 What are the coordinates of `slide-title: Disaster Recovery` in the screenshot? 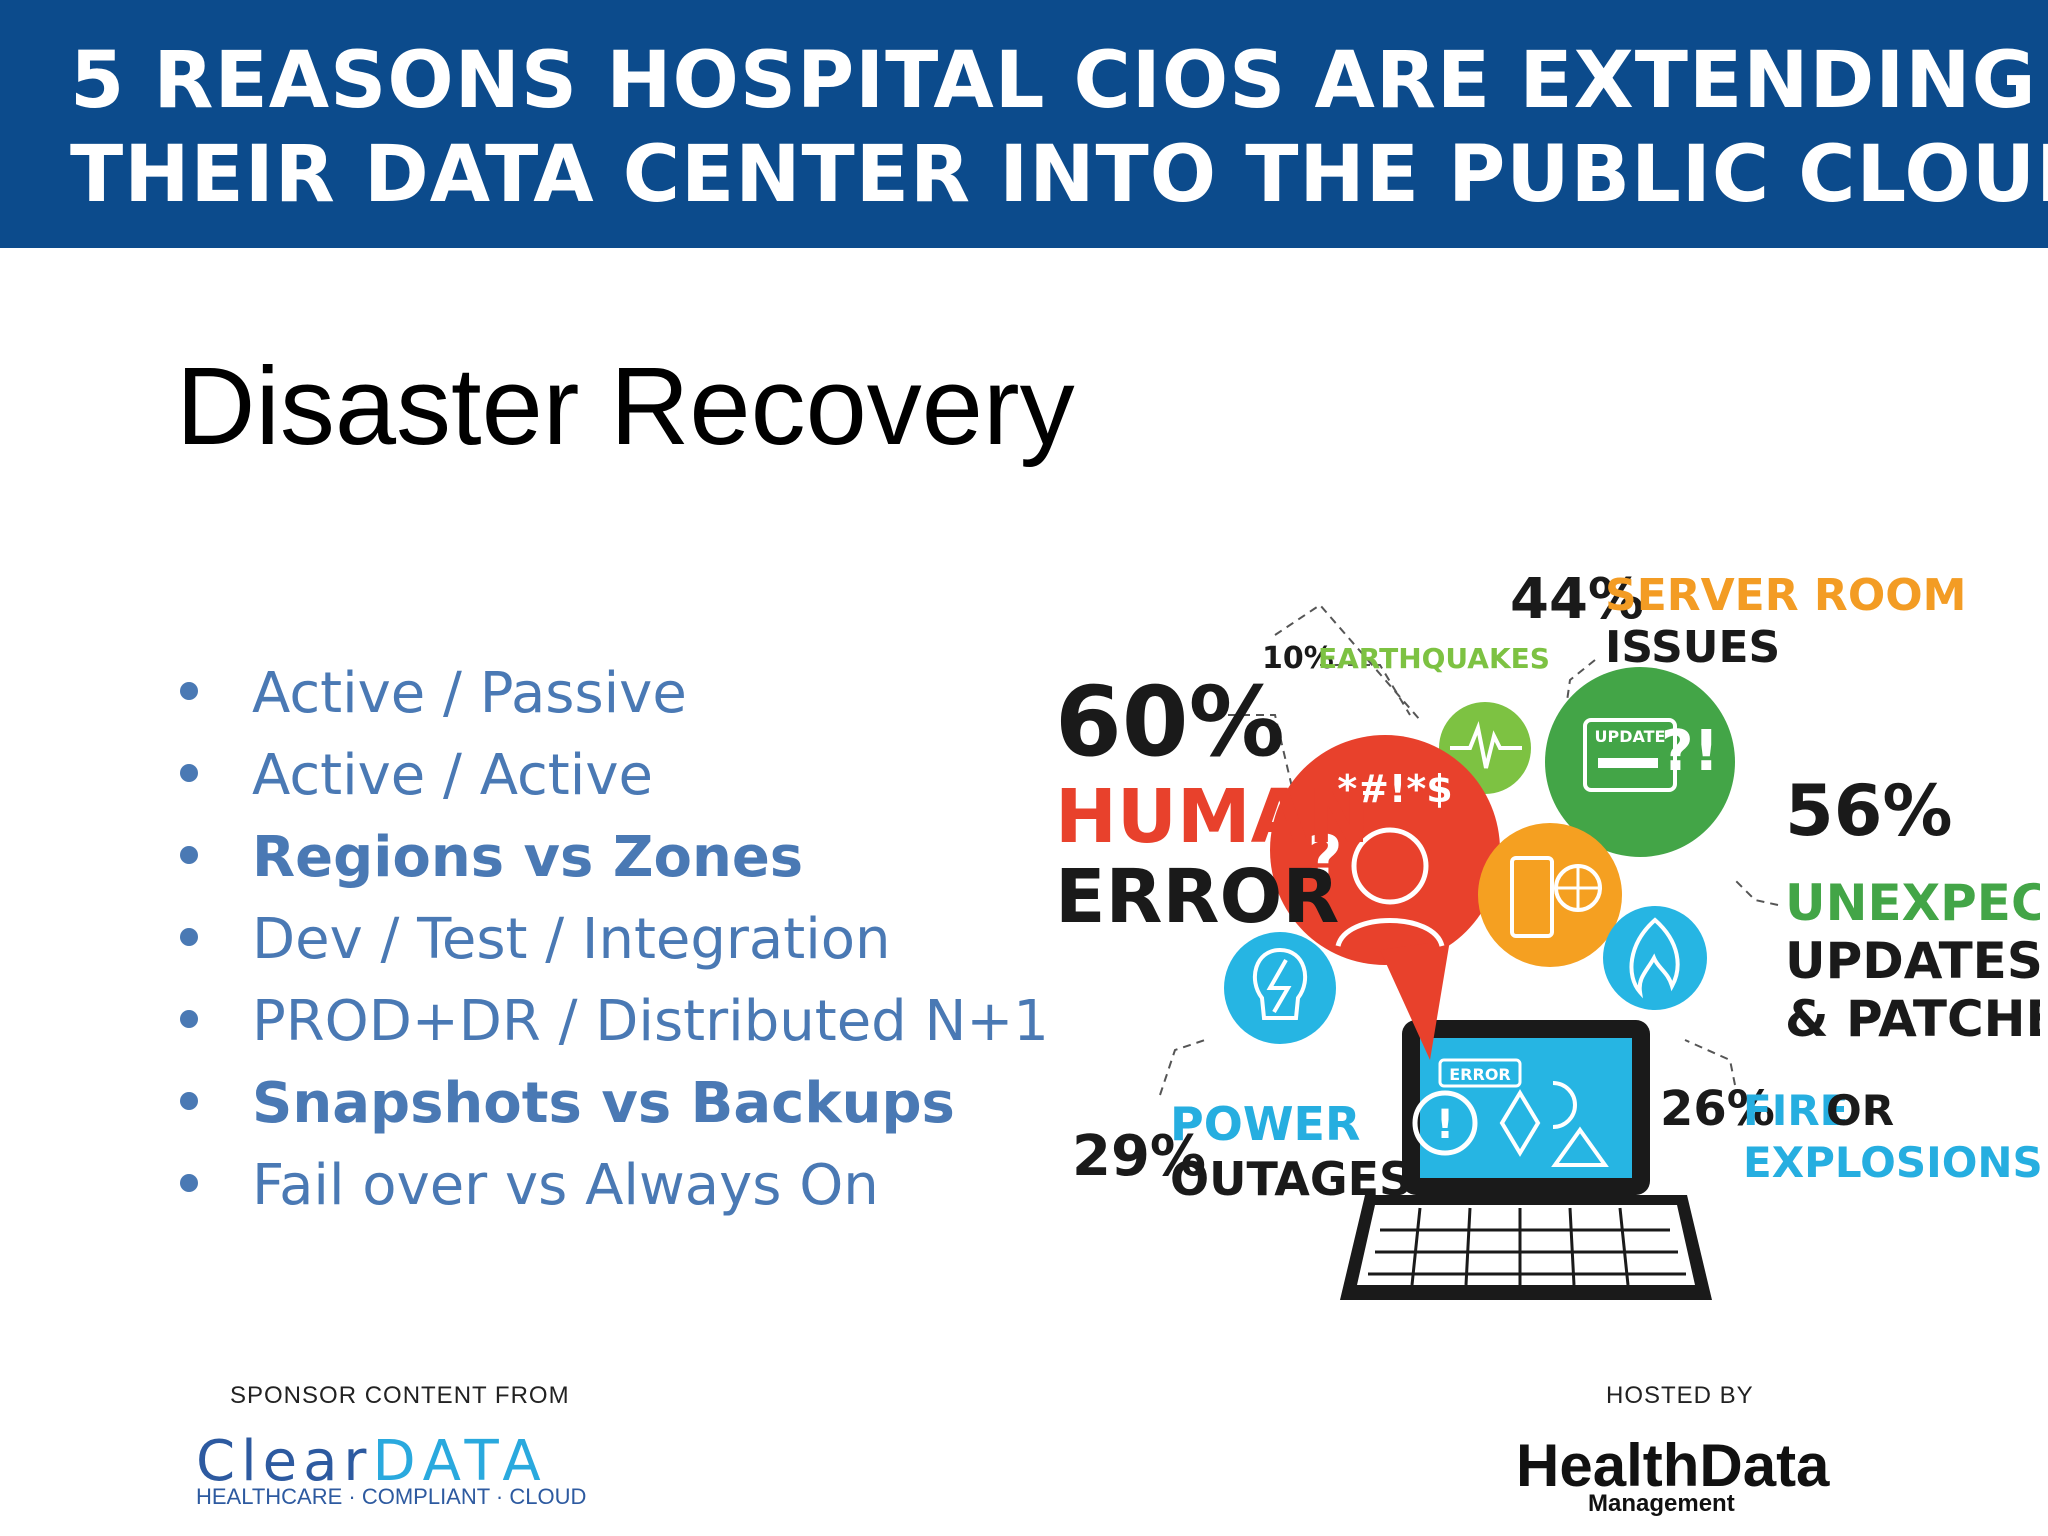 It's located at (625, 406).